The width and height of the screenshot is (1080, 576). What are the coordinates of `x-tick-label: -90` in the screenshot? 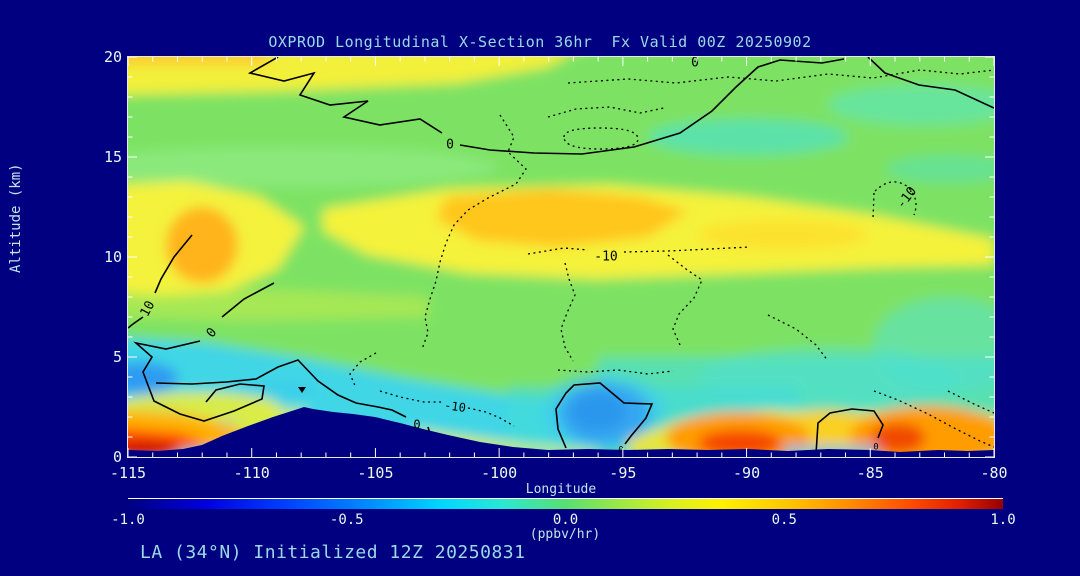 It's located at (747, 473).